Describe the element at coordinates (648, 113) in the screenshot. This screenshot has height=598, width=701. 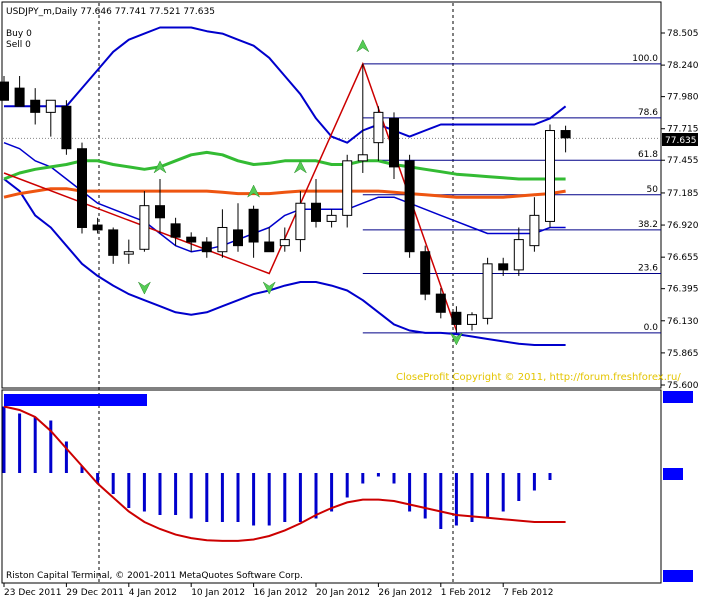
I see `fibo-label: 78.6` at that location.